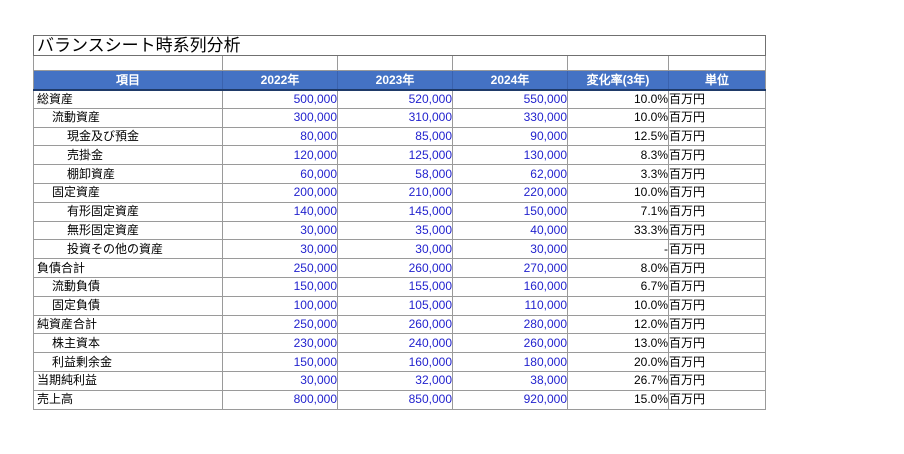 The width and height of the screenshot is (904, 454). I want to click on cell-2023: 30,000, so click(395, 249).